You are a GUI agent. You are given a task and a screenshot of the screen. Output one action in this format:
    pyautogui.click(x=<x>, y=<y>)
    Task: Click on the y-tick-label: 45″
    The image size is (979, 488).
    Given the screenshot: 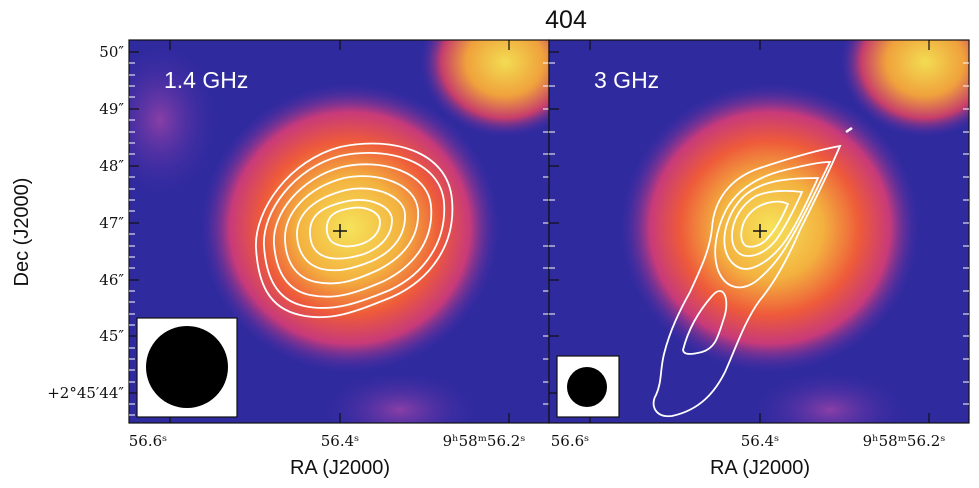 What is the action you would take?
    pyautogui.click(x=111, y=336)
    